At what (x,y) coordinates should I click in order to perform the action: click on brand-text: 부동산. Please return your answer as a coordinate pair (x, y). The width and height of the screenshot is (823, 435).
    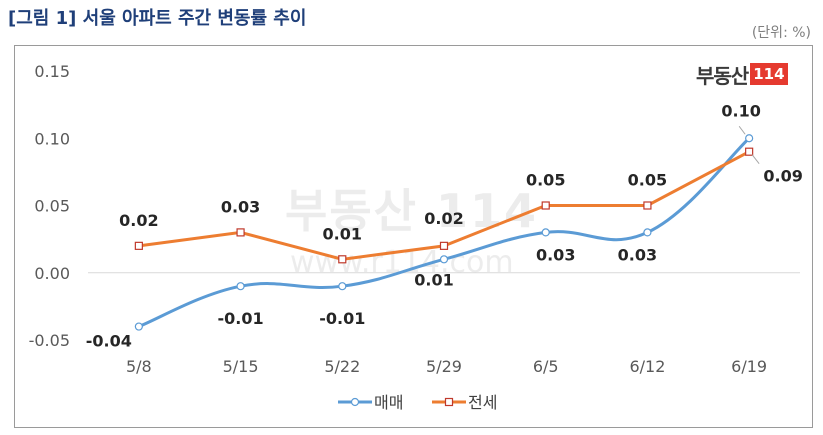
    Looking at the image, I should click on (722, 75).